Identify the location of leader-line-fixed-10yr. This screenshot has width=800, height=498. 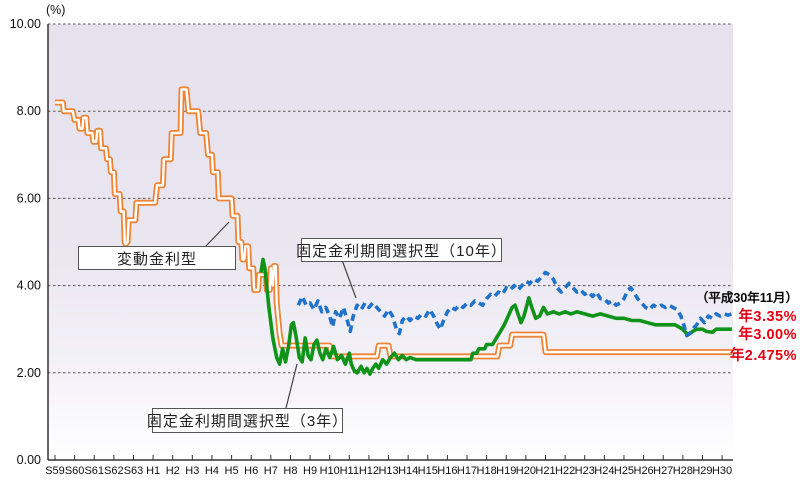
(349, 279).